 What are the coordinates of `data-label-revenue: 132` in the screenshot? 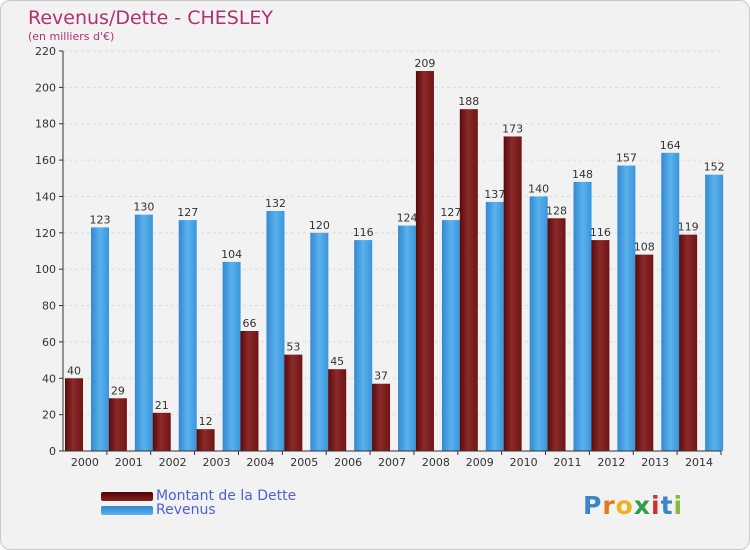 It's located at (275, 203).